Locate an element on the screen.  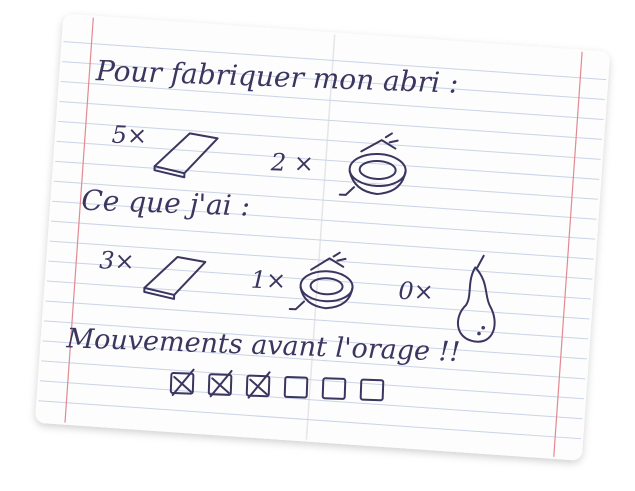
page-fold is located at coordinates (320, 237).